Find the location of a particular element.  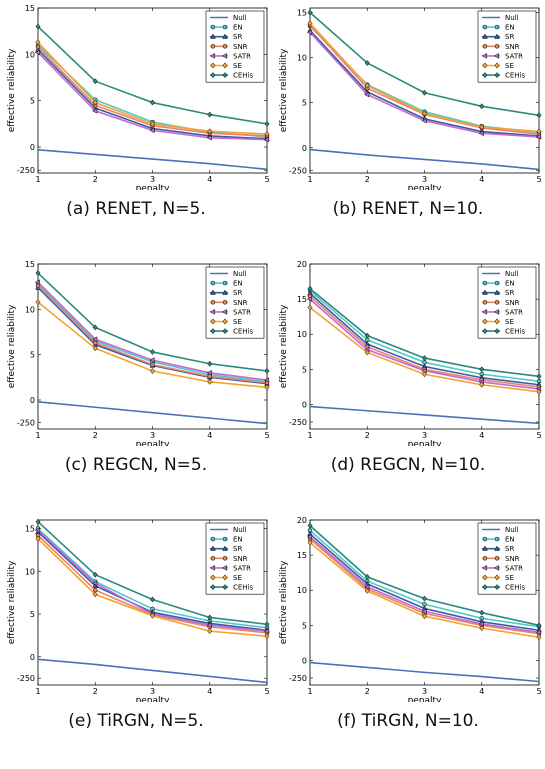

y-axis-label: effective reliability is located at coordinates (284, 602).